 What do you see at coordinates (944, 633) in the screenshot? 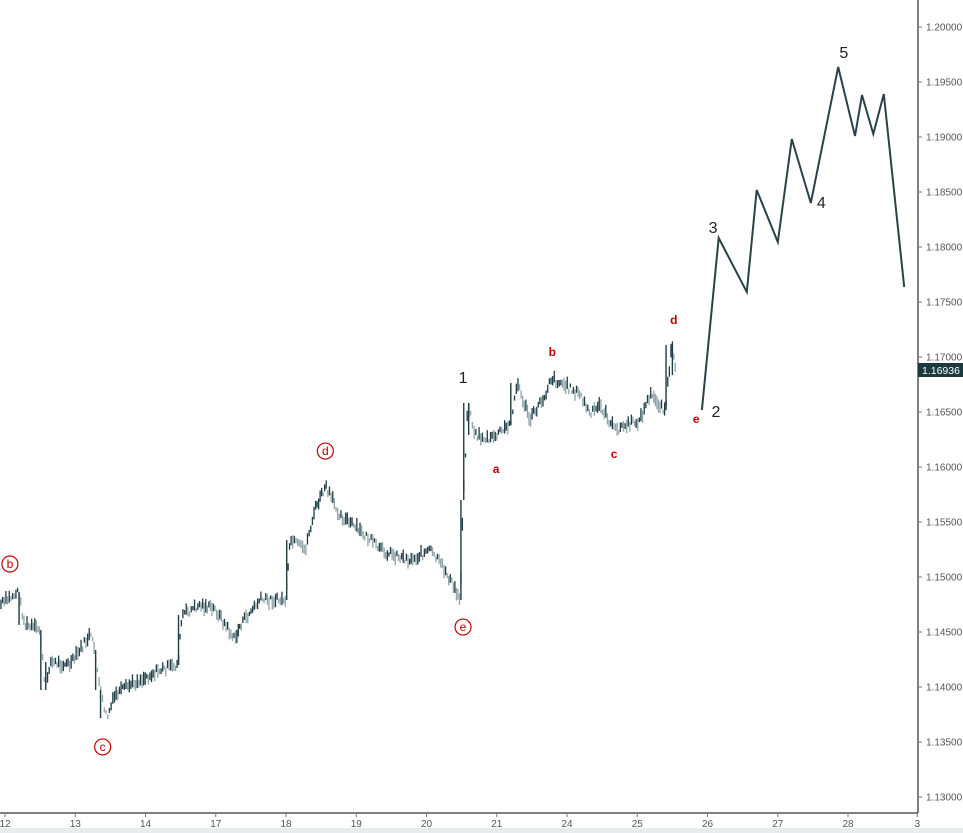
I see `y-tick-label: 1.14500` at bounding box center [944, 633].